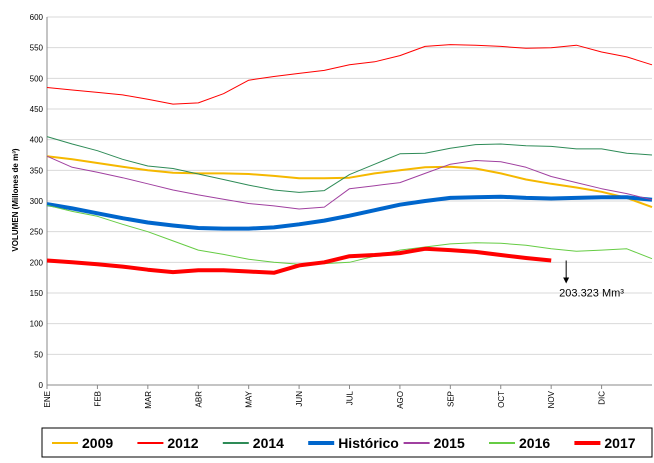 The image size is (654, 463). I want to click on x-tick-label: MAR, so click(148, 400).